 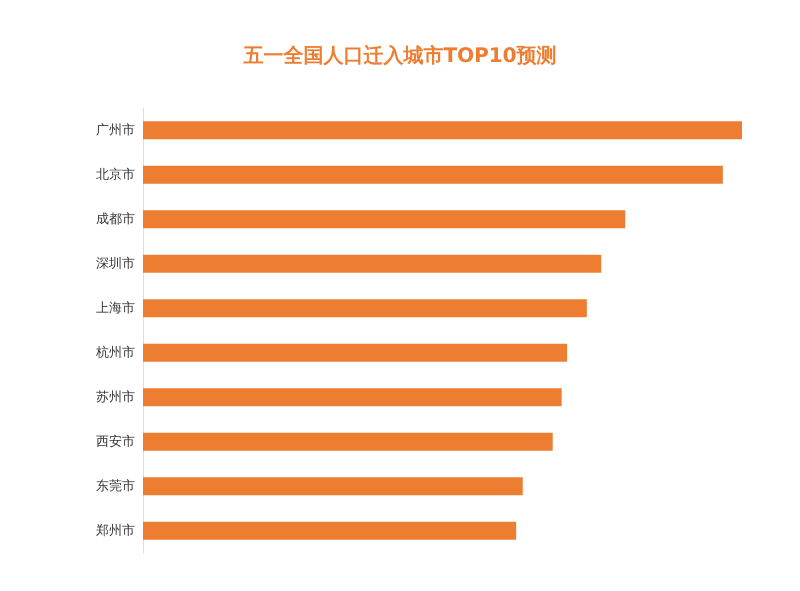 What do you see at coordinates (115, 352) in the screenshot?
I see `y-tick-label: 杭州市` at bounding box center [115, 352].